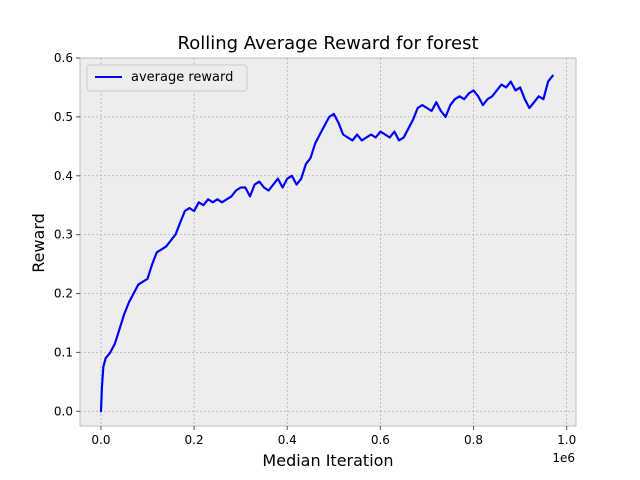 The width and height of the screenshot is (640, 480). Describe the element at coordinates (194, 440) in the screenshot. I see `x-tick-label: 0.2` at that location.